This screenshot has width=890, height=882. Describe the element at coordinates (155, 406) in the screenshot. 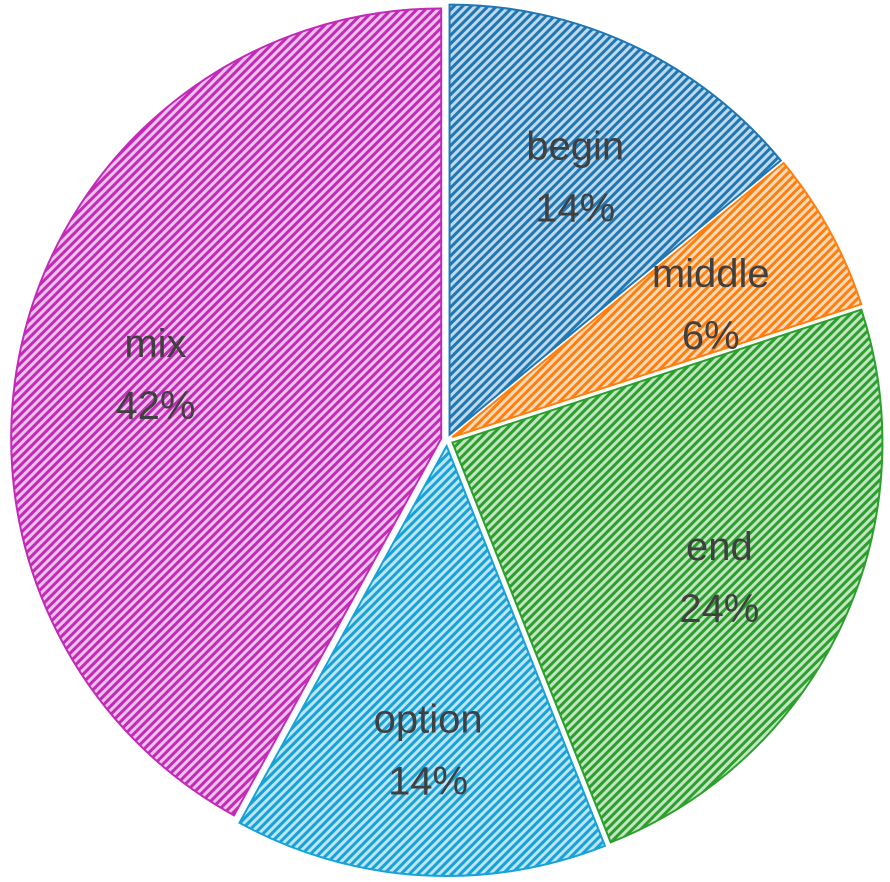

I see `slice-percent-mix: 42%` at that location.